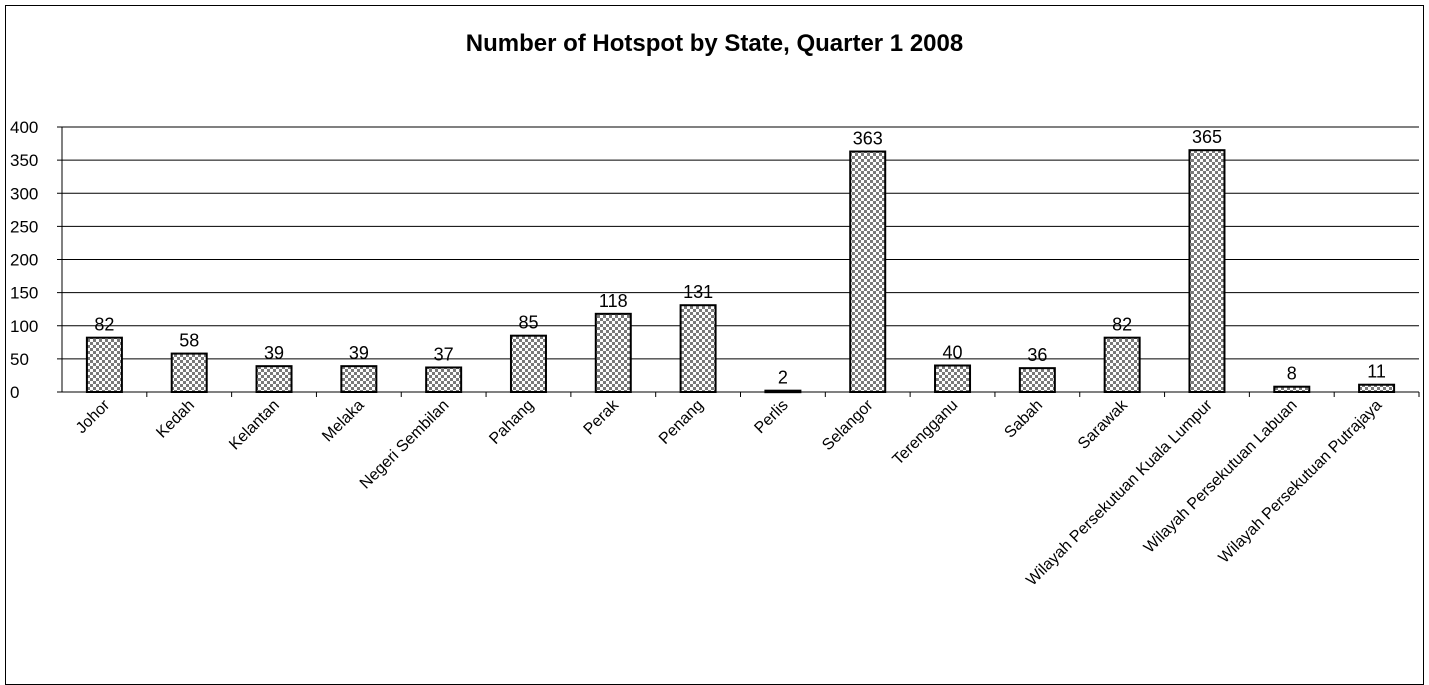  Describe the element at coordinates (868, 139) in the screenshot. I see `data-label: 363` at that location.